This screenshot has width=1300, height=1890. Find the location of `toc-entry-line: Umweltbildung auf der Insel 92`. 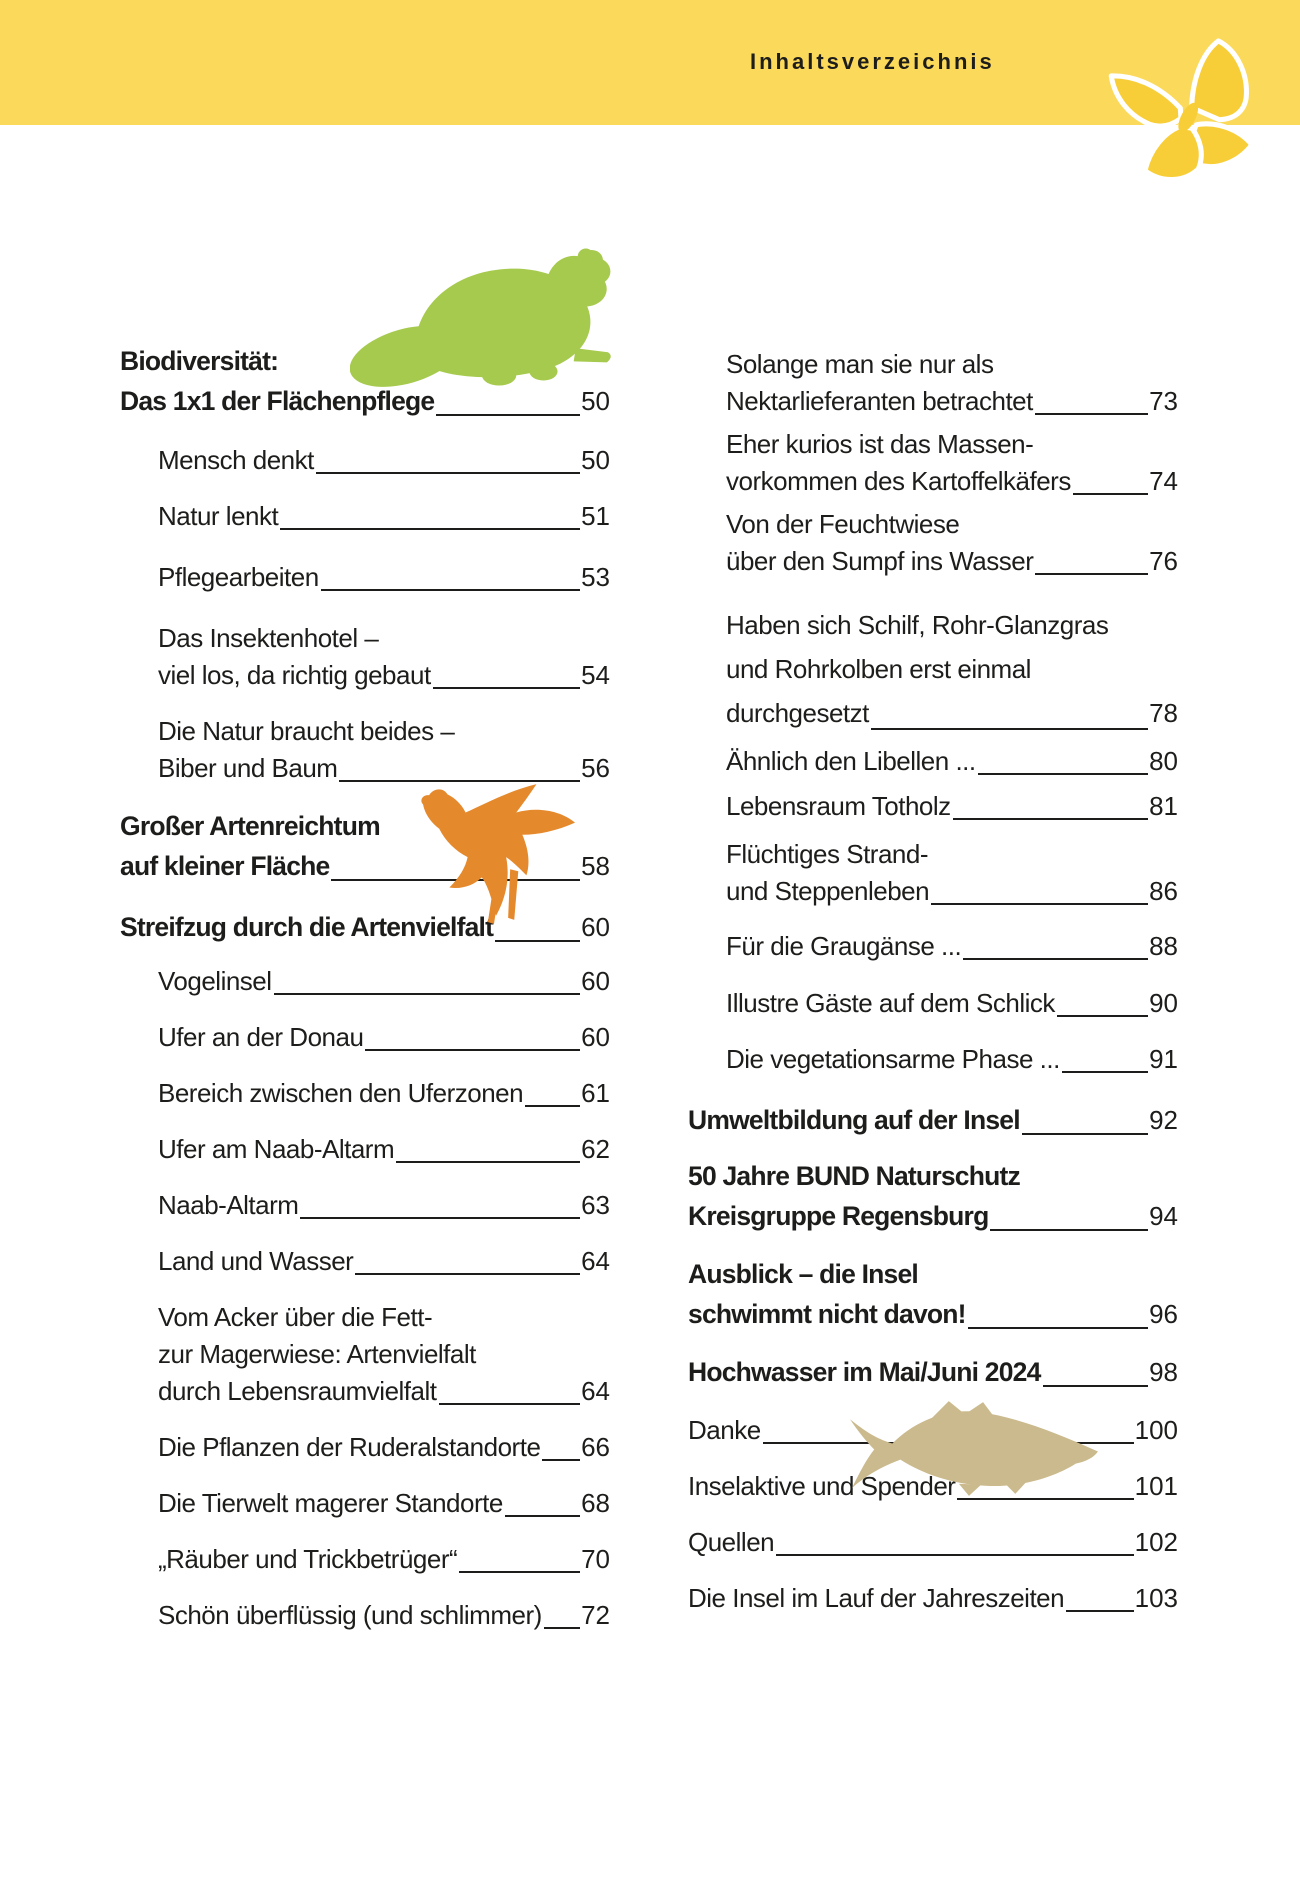

toc-entry-line: Umweltbildung auf der Insel 92 is located at coordinates (933, 1120).